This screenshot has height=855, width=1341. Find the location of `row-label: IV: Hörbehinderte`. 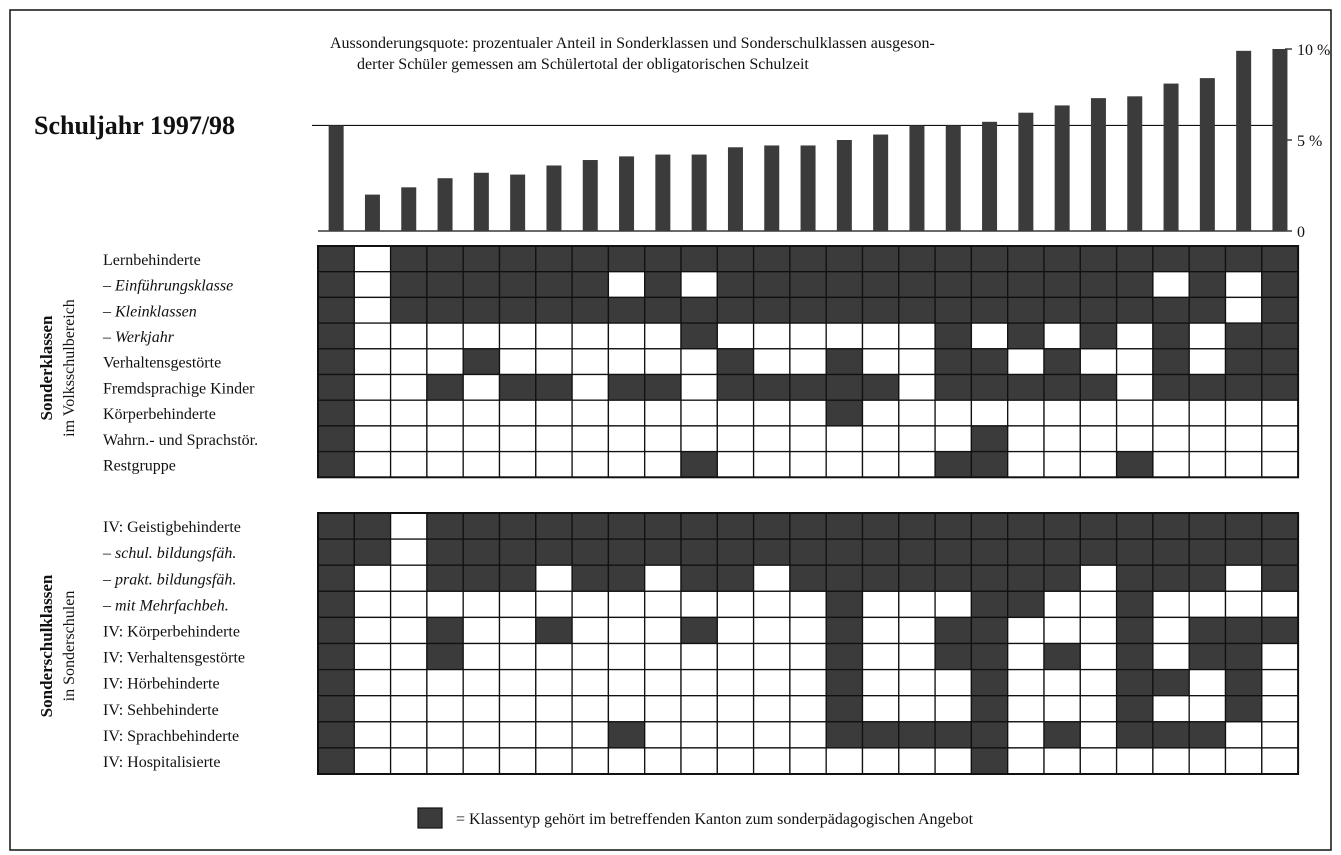

row-label: IV: Hörbehinderte is located at coordinates (161, 684).